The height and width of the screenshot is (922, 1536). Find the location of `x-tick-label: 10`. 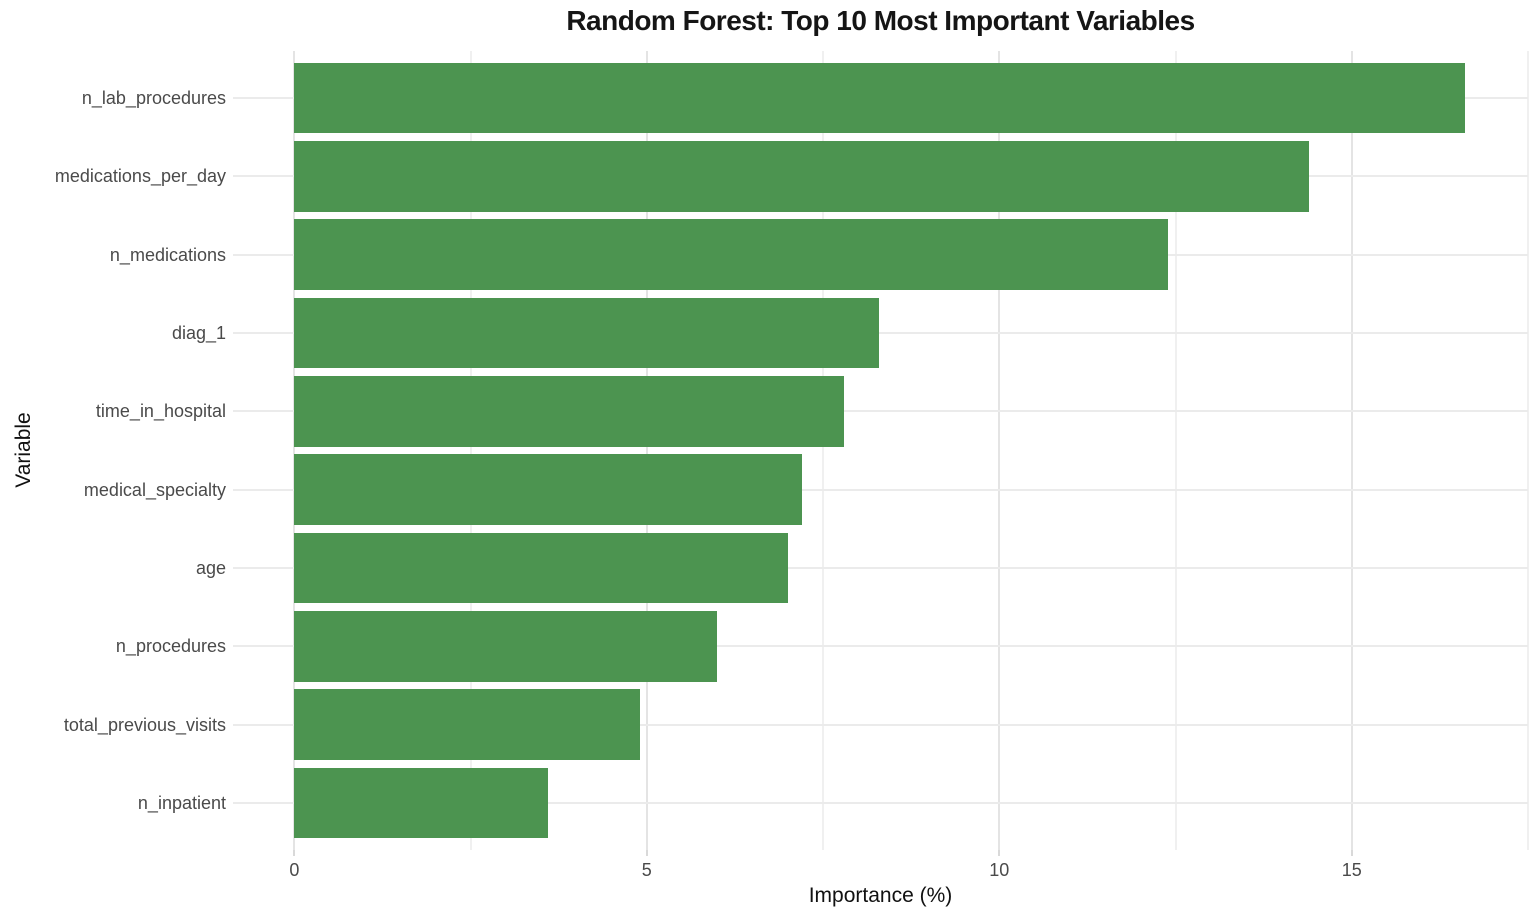

x-tick-label: 10 is located at coordinates (999, 870).